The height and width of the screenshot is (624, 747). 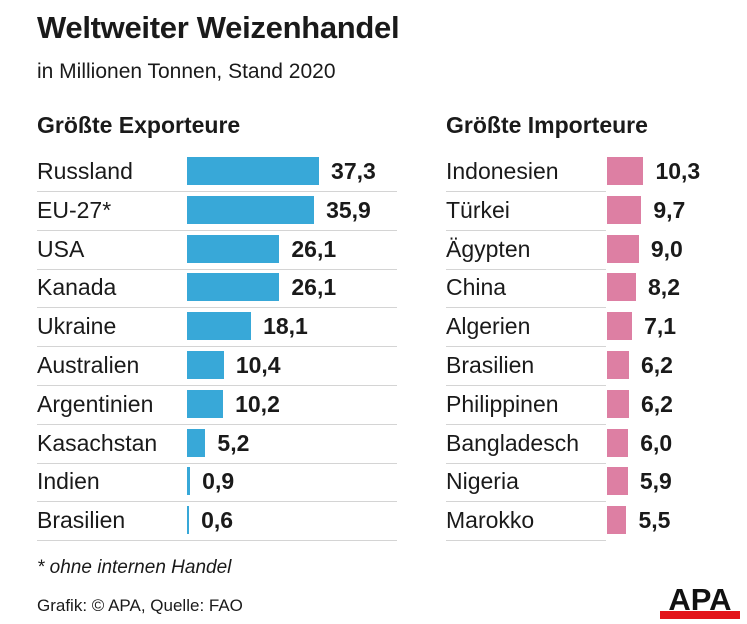 I want to click on chart-title: Weltweiter Weizenhandel, so click(x=218, y=27).